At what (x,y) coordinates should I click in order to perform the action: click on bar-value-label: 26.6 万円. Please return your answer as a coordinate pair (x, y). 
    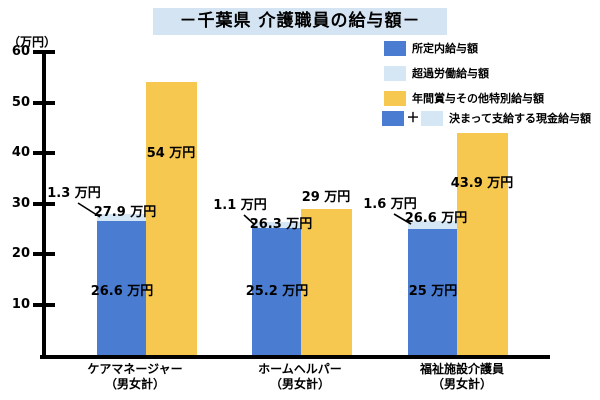
    Looking at the image, I should click on (122, 291).